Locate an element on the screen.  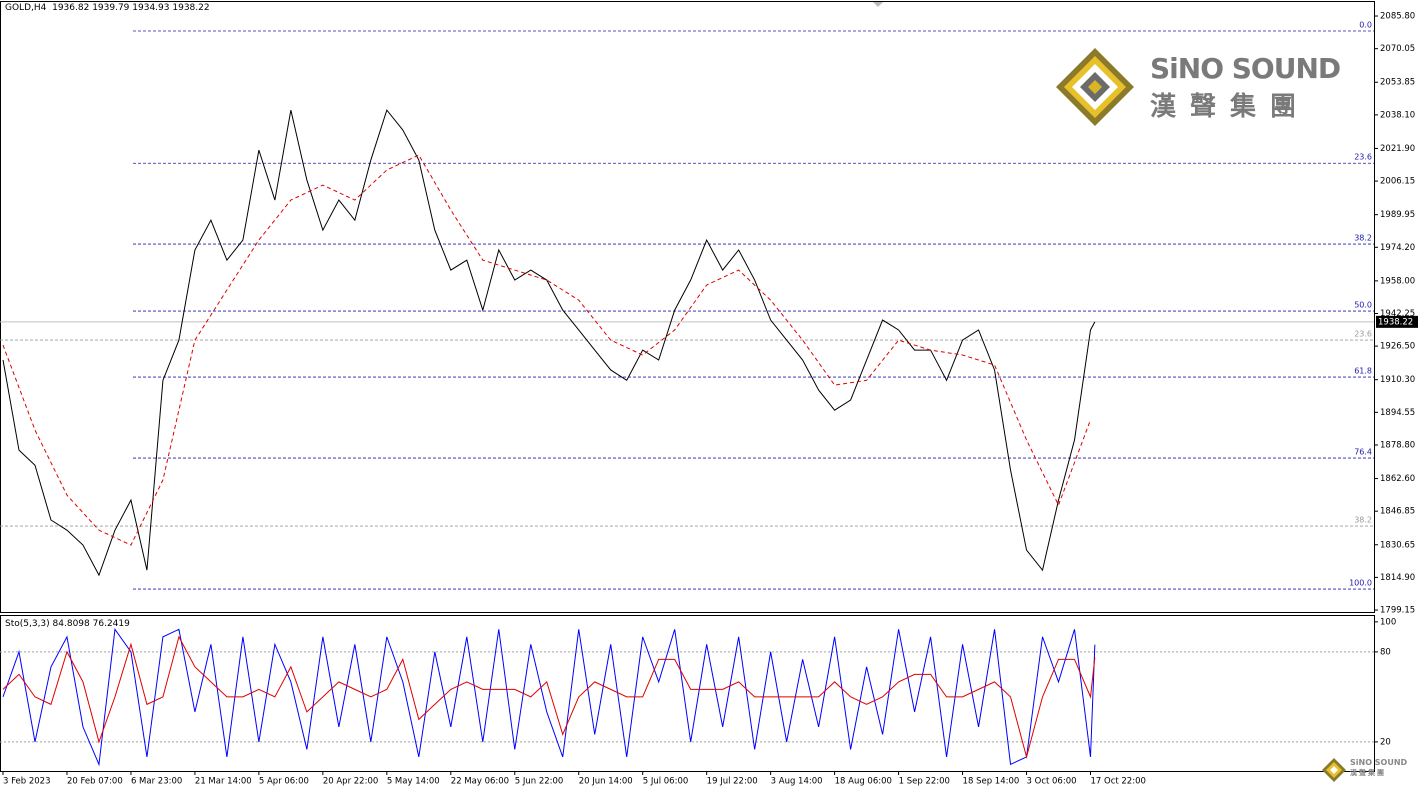
y-tick-label: 2070.05 is located at coordinates (1397, 49).